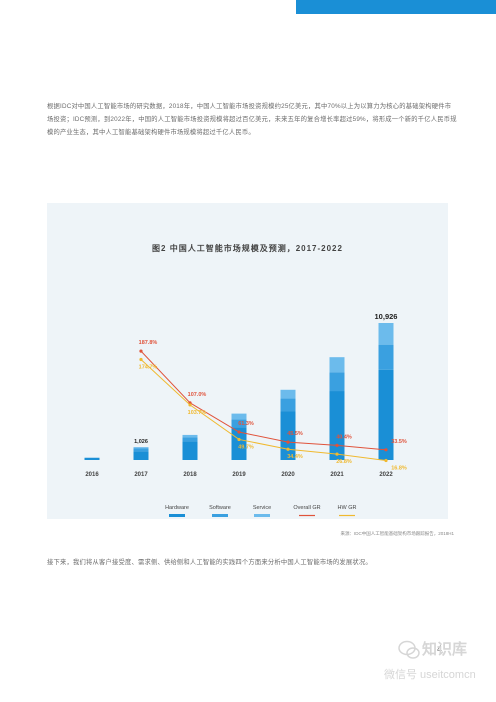 The image size is (496, 702). Describe the element at coordinates (92, 475) in the screenshot. I see `x-tick-label: 2016` at that location.